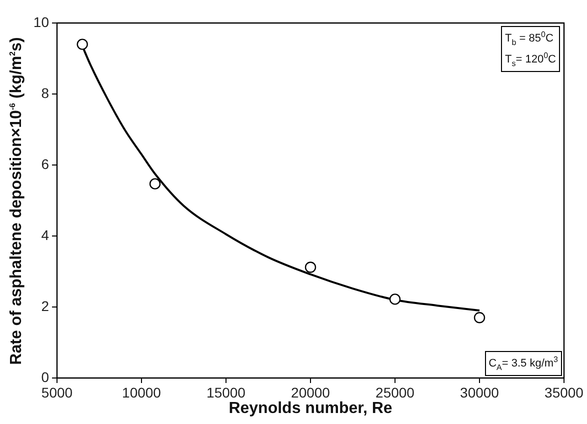  I want to click on y-tick-label: 8, so click(45, 92).